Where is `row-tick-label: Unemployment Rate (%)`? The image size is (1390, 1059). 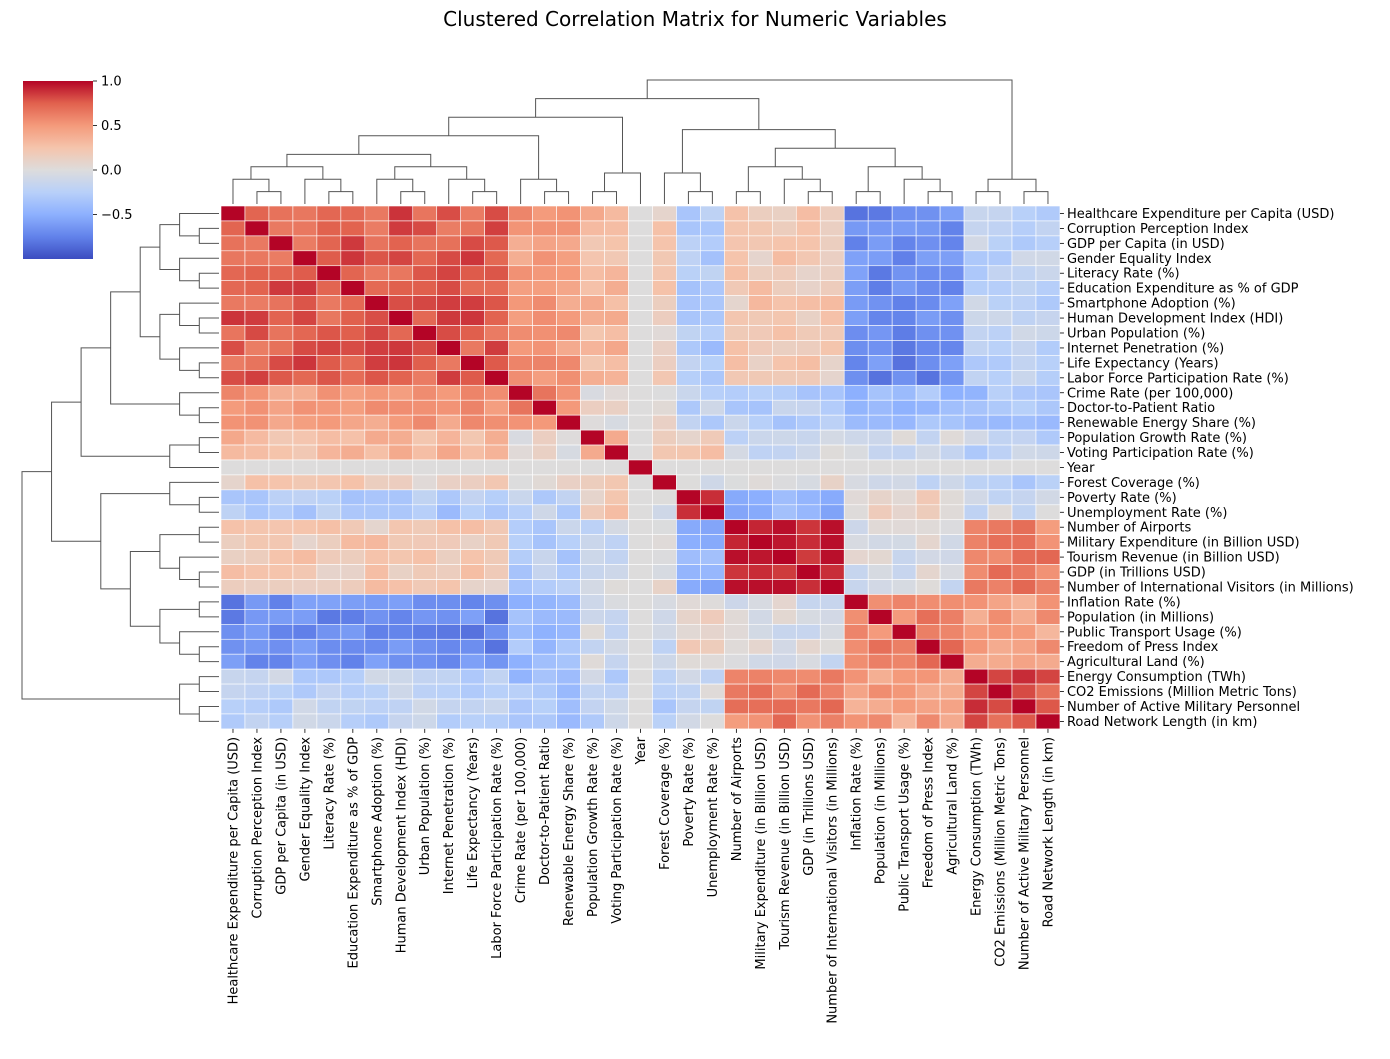 row-tick-label: Unemployment Rate (%) is located at coordinates (1147, 513).